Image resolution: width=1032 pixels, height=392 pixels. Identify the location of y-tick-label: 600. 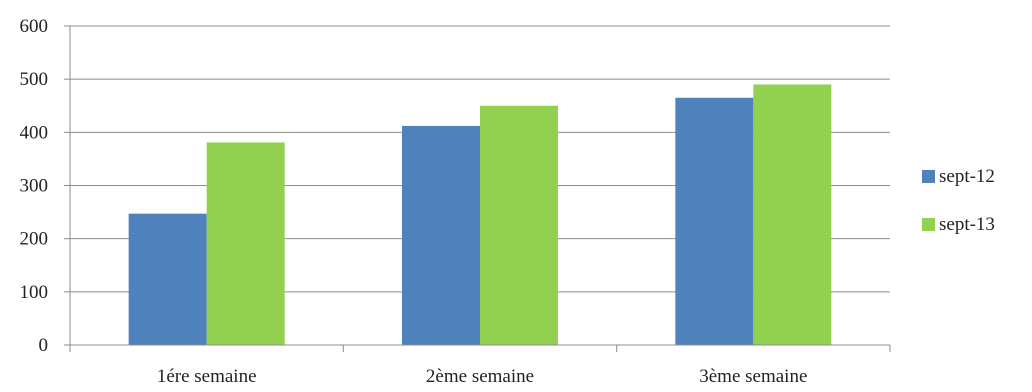
(34, 26).